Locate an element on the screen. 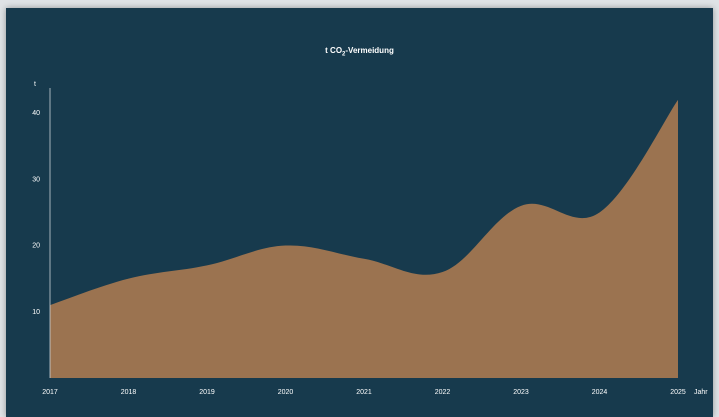 The height and width of the screenshot is (417, 719). y-tick-label: 30 is located at coordinates (36, 179).